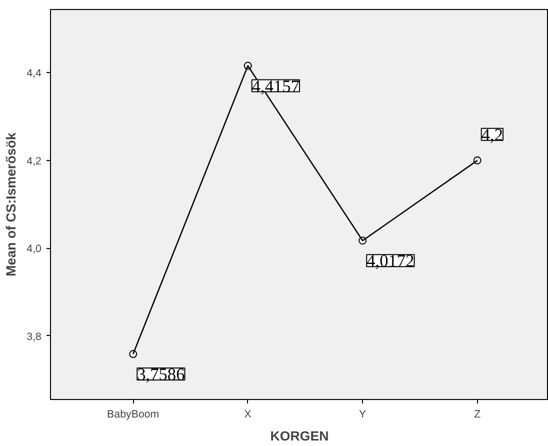 The height and width of the screenshot is (446, 548). What do you see at coordinates (34, 161) in the screenshot?
I see `y-tick-label: 4,2` at bounding box center [34, 161].